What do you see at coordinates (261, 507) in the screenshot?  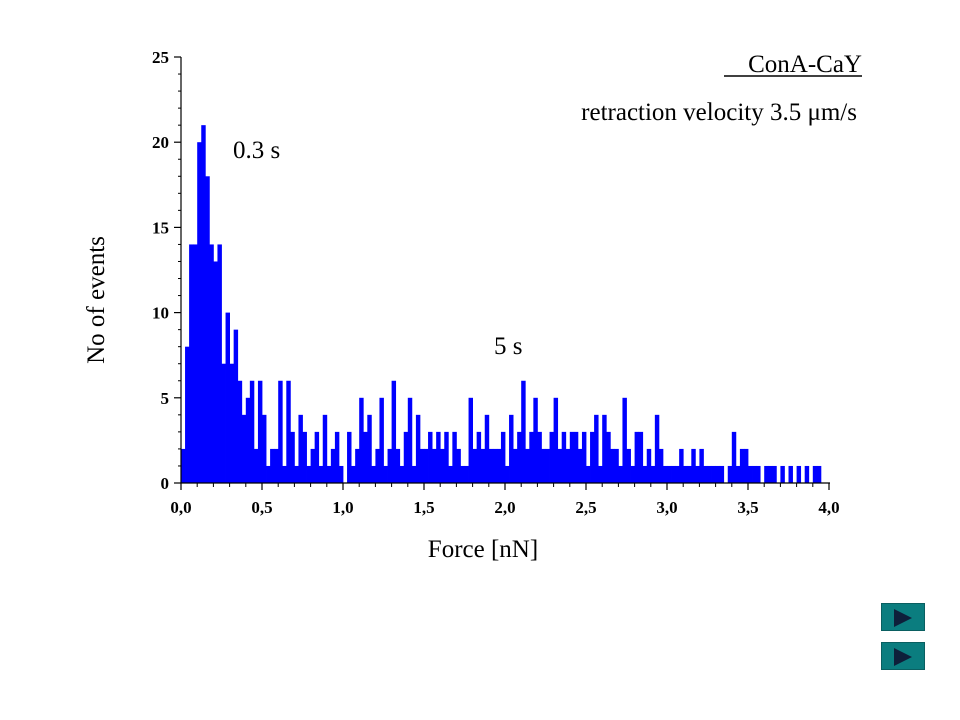 I see `x-tick-label: 0,5` at bounding box center [261, 507].